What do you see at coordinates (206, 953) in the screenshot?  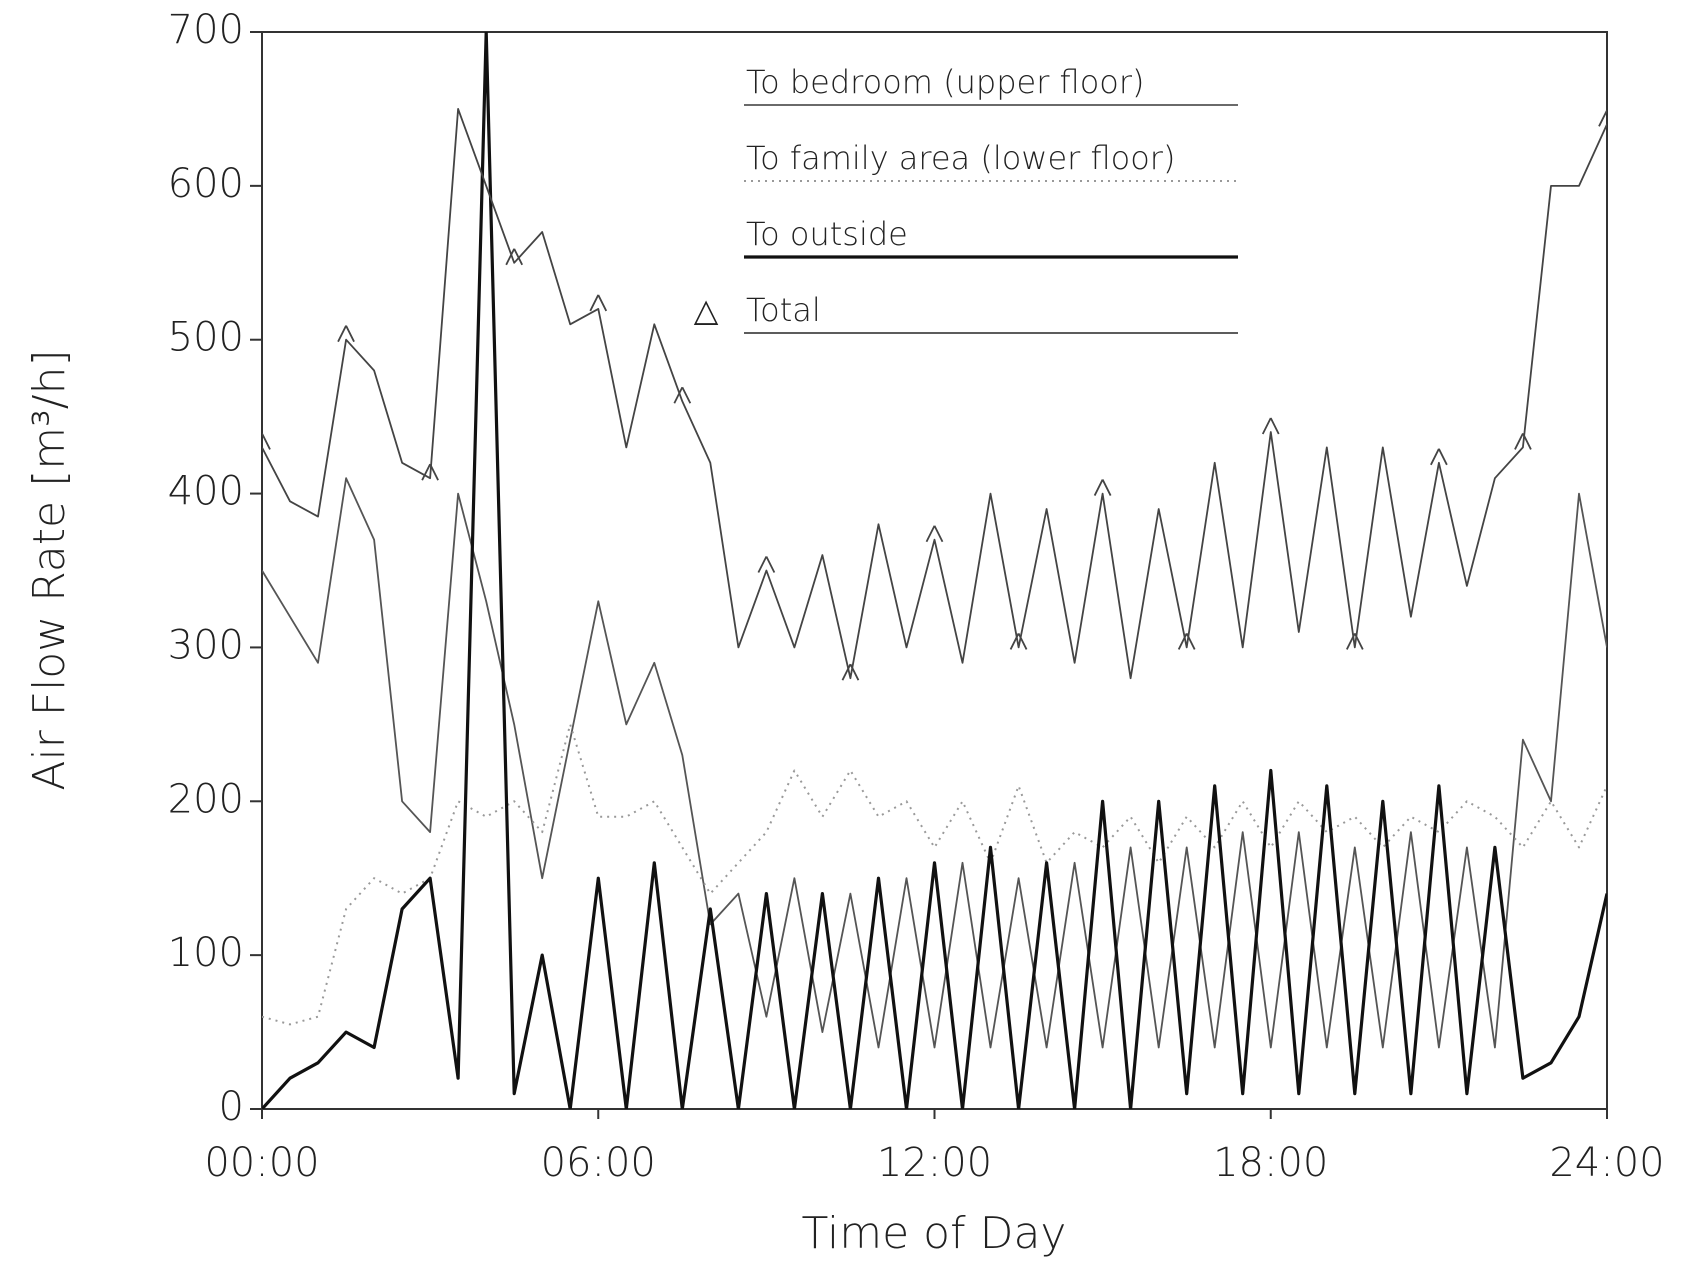 I see `y-tick-label: 100` at bounding box center [206, 953].